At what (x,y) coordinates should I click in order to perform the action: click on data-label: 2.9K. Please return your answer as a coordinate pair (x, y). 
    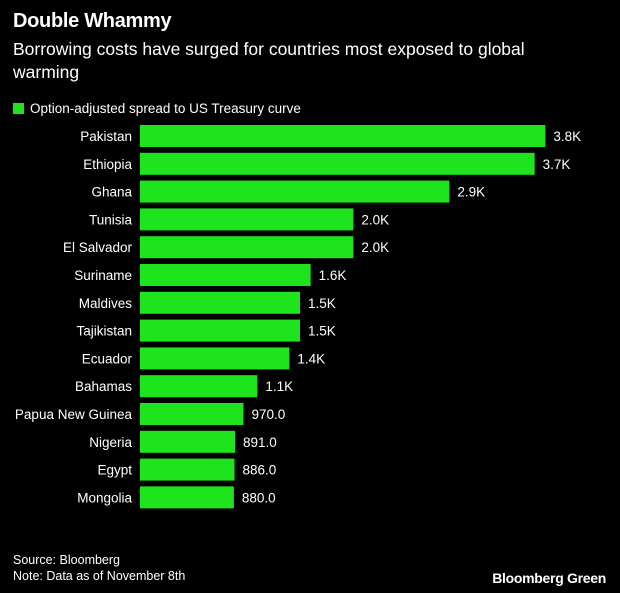
    Looking at the image, I should click on (471, 192).